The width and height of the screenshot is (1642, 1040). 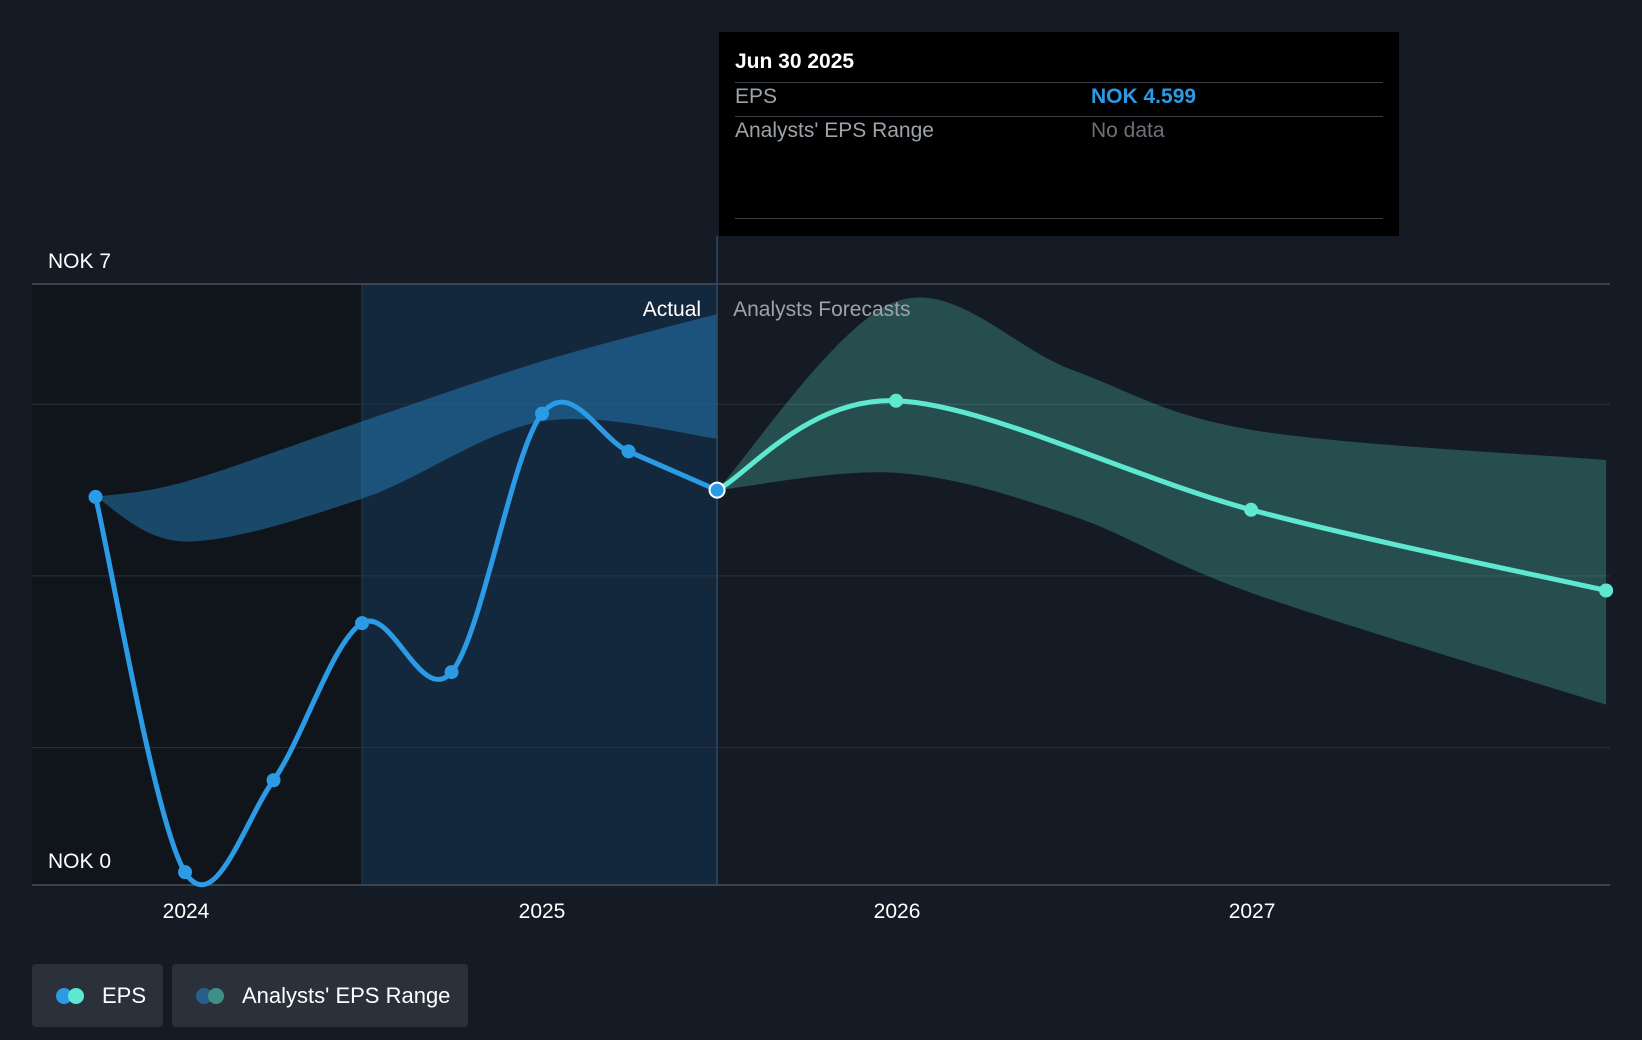 I want to click on legend-item-eps: EPS, so click(x=97, y=995).